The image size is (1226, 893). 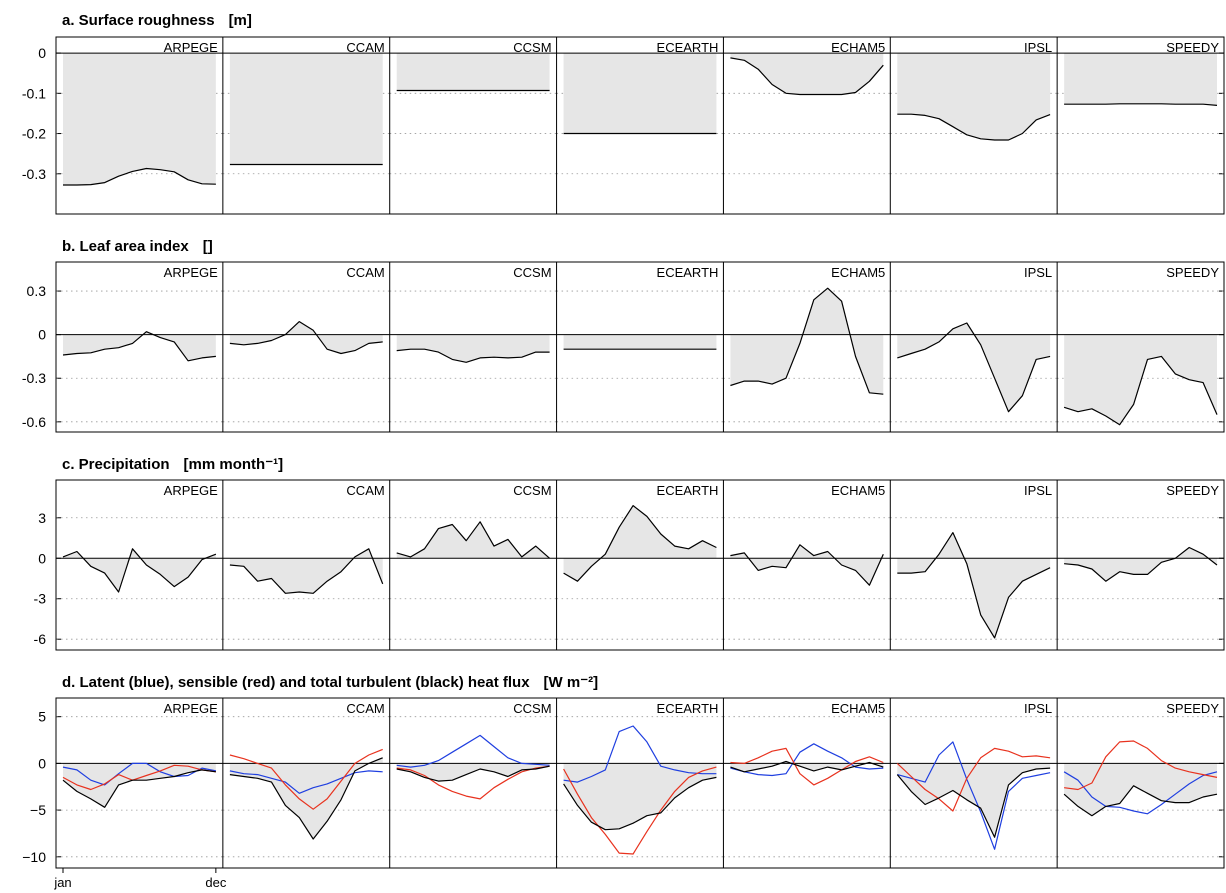 What do you see at coordinates (34, 422) in the screenshot?
I see `y-tick-label: -0.6` at bounding box center [34, 422].